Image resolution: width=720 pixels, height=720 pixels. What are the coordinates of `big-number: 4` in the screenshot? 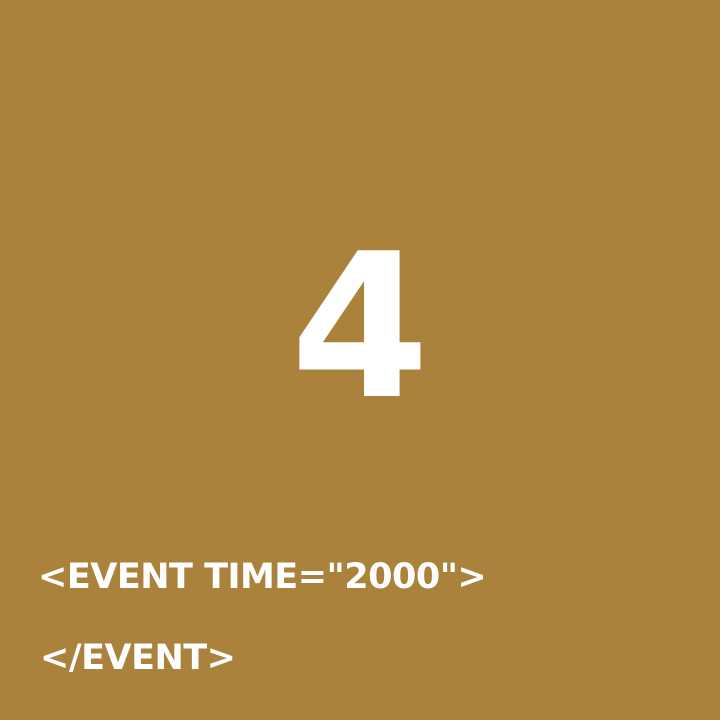 It's located at (360, 327).